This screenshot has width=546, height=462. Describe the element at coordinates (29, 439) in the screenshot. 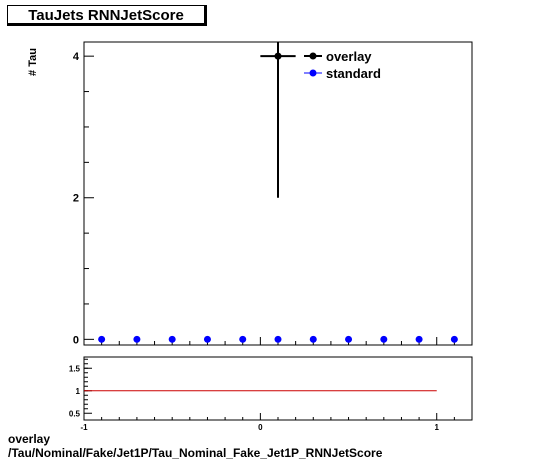

I see `footer-label: overlay` at that location.